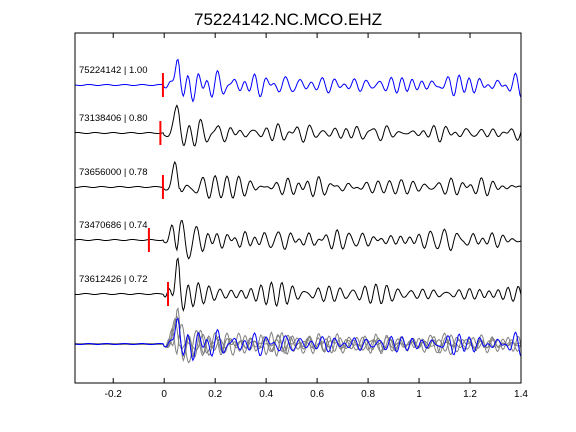  Describe the element at coordinates (470, 394) in the screenshot. I see `x-tick-label-7: 1.2` at that location.